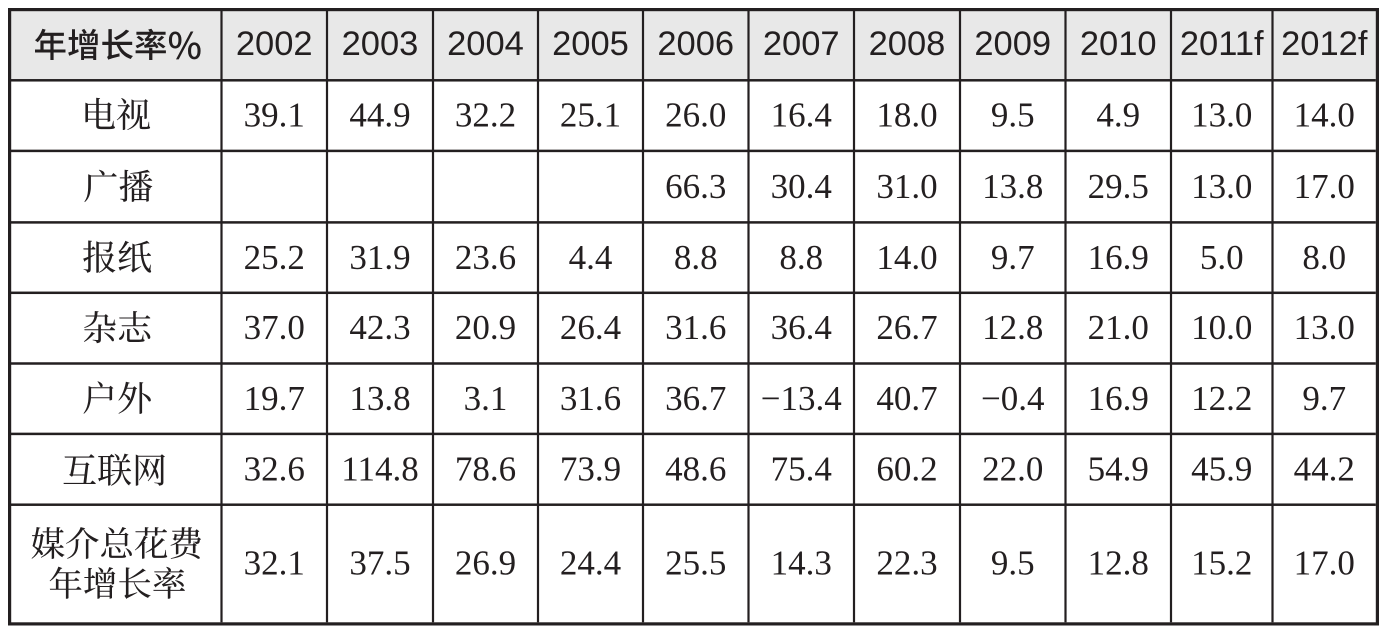 This screenshot has width=1389, height=638. Describe the element at coordinates (801, 44) in the screenshot. I see `svg-text: 2007` at that location.